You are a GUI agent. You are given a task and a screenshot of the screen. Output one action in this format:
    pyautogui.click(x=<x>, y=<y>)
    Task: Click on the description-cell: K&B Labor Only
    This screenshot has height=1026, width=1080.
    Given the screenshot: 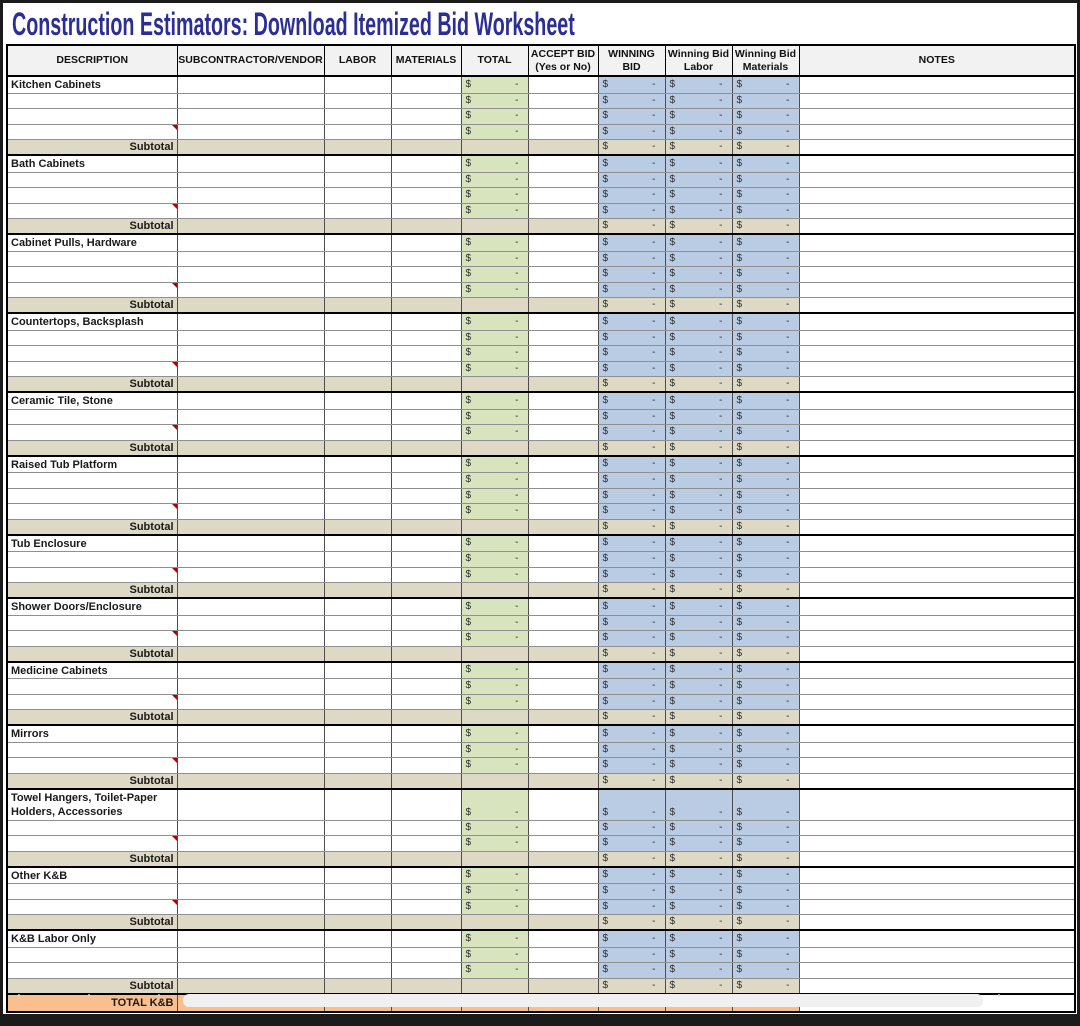 What is the action you would take?
    pyautogui.click(x=92, y=938)
    